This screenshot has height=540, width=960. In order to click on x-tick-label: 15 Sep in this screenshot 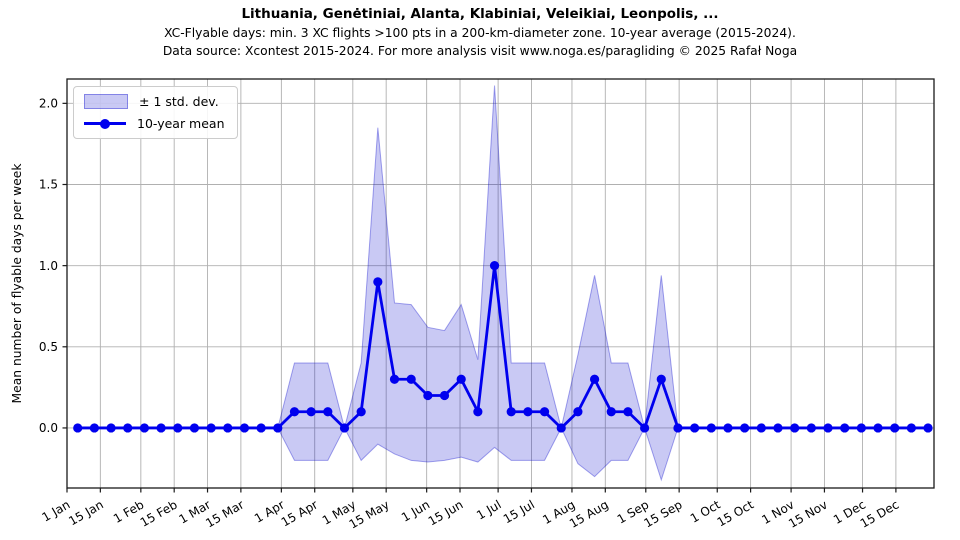, I will do `click(663, 513)`.